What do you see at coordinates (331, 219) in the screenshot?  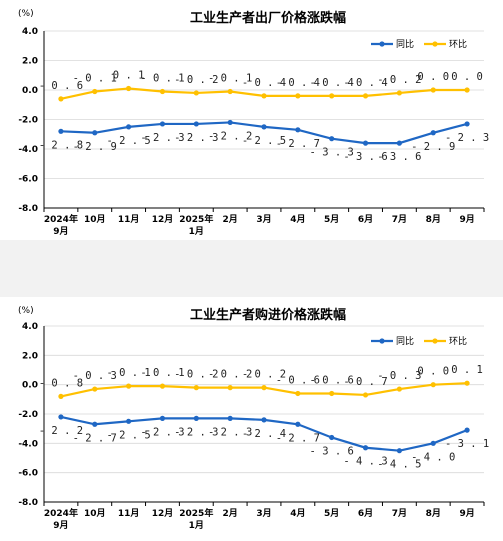 I see `x-tick-label: 5月` at bounding box center [331, 219].